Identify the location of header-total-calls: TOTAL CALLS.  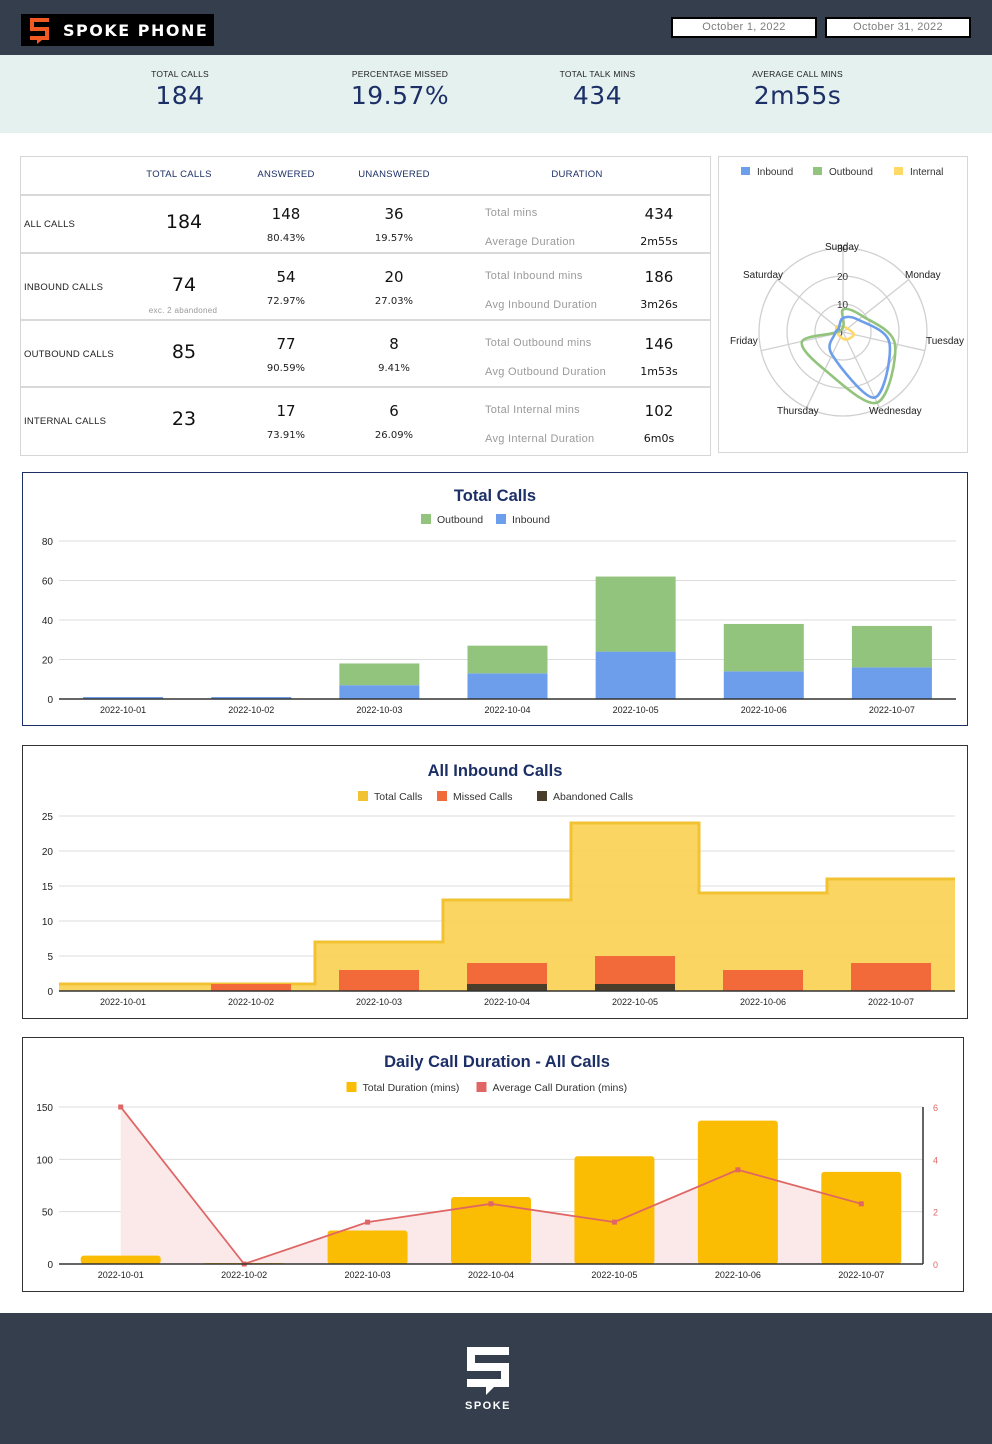
(179, 174).